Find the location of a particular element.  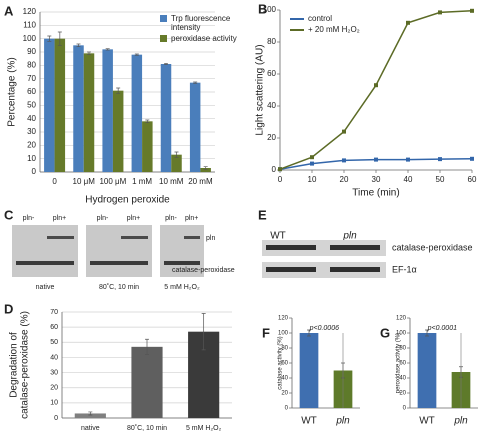

annotation: p<0.0001 is located at coordinates (442, 328).